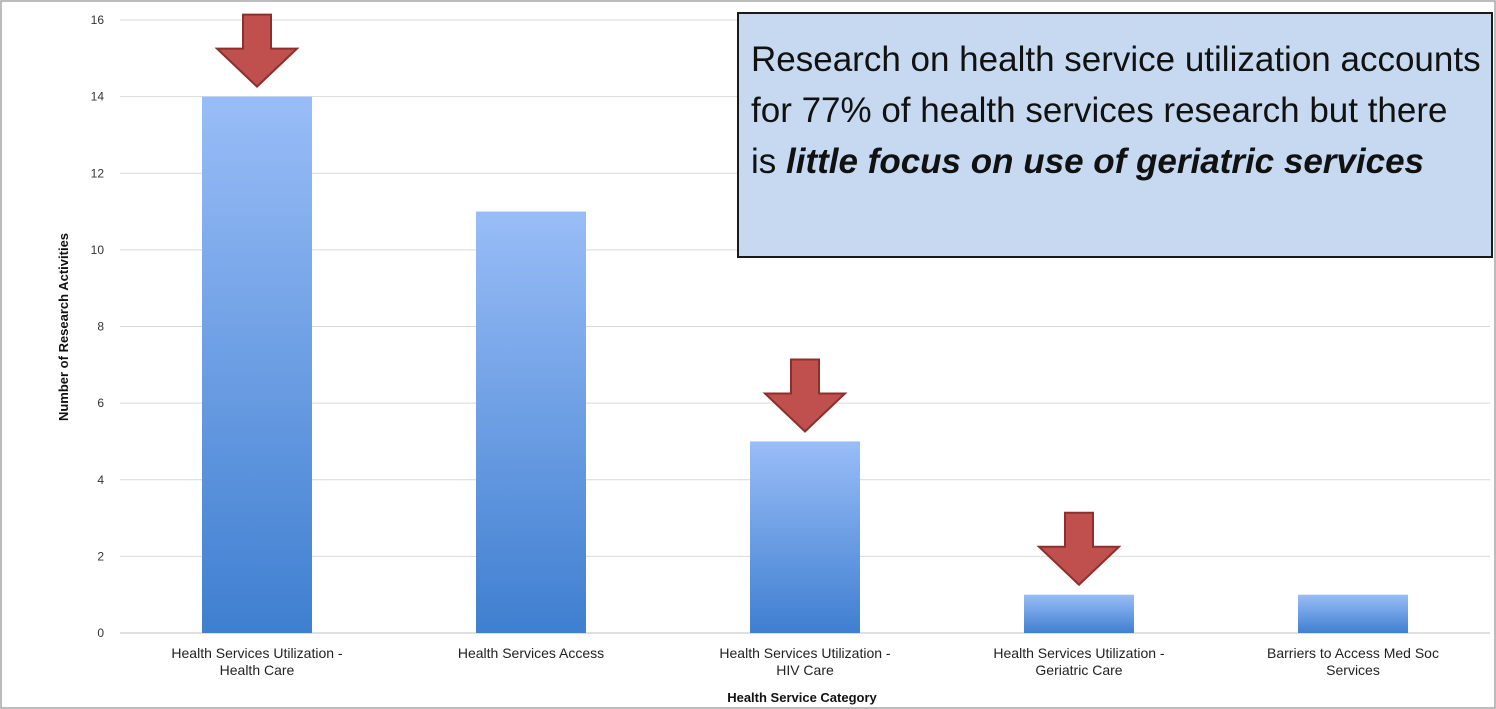  Describe the element at coordinates (100, 480) in the screenshot. I see `y-tick-label: 4` at that location.